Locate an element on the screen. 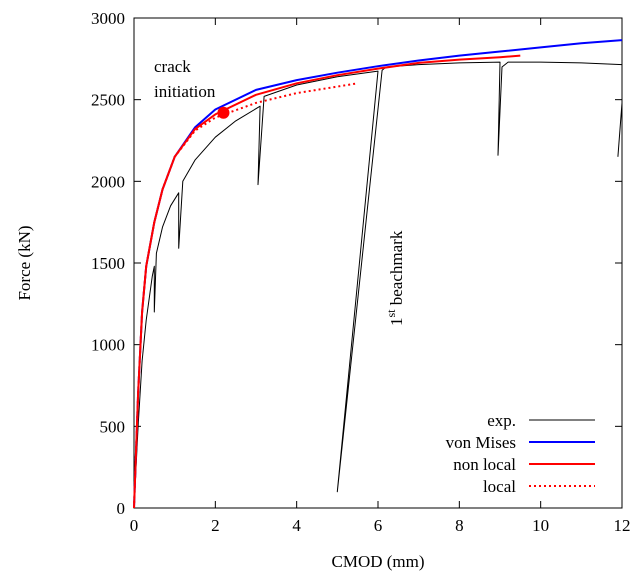  legend-label: local is located at coordinates (499, 486).